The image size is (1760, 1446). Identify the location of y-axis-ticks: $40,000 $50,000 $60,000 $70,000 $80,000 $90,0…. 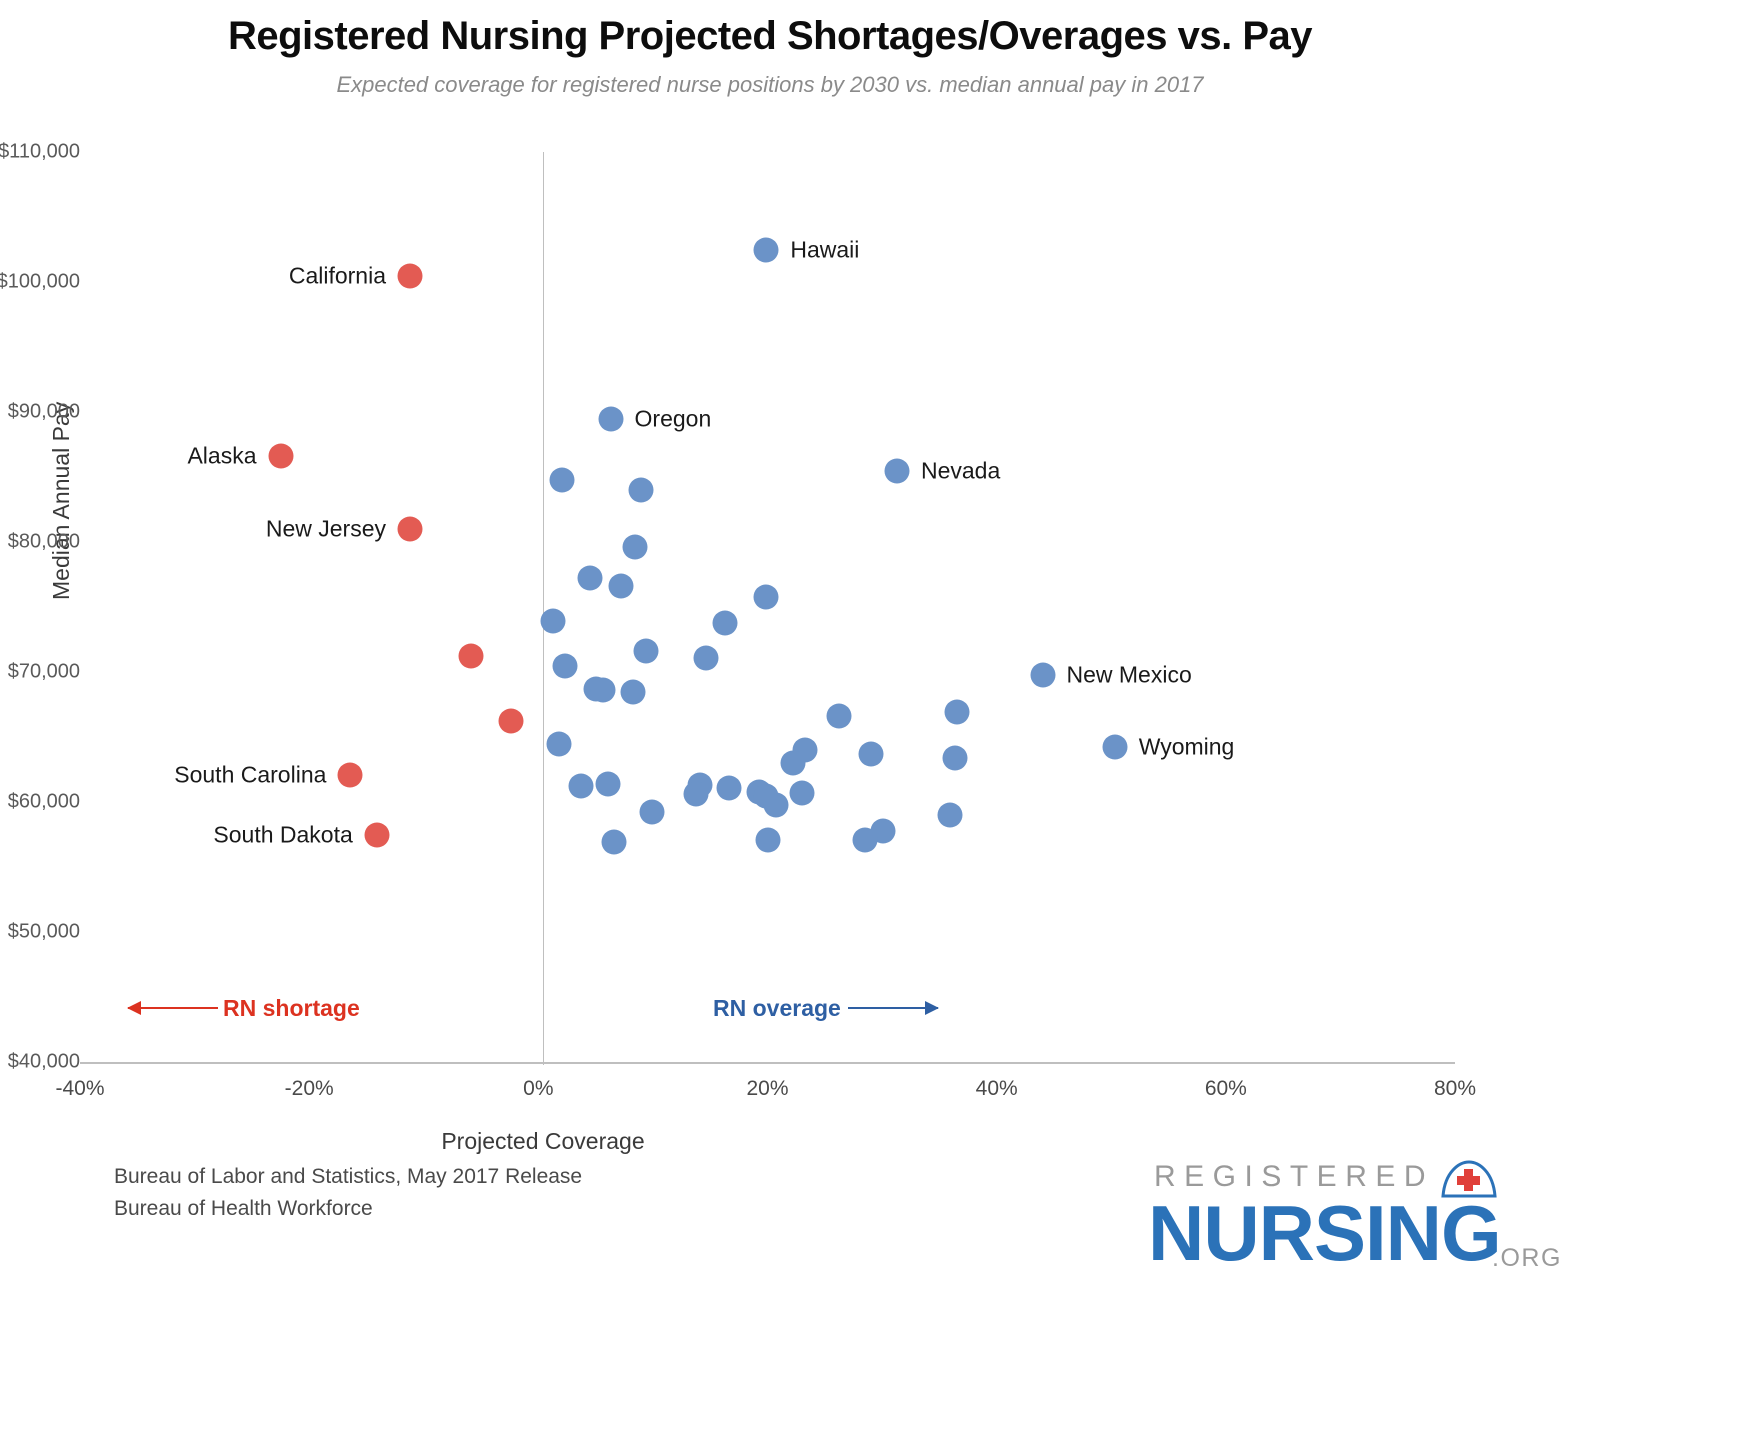
(40, 607).